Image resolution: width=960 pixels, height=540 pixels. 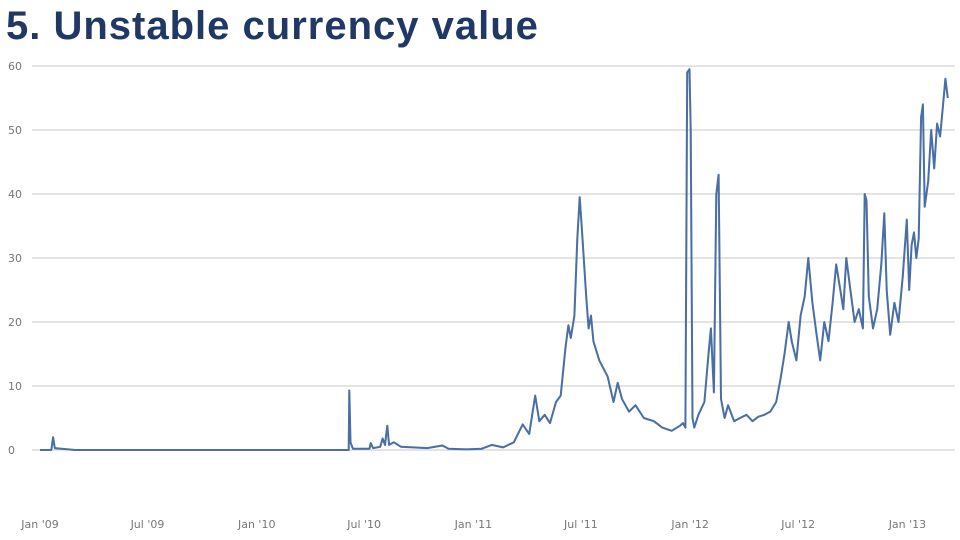 What do you see at coordinates (256, 524) in the screenshot?
I see `x-tick-label: Jan '10` at bounding box center [256, 524].